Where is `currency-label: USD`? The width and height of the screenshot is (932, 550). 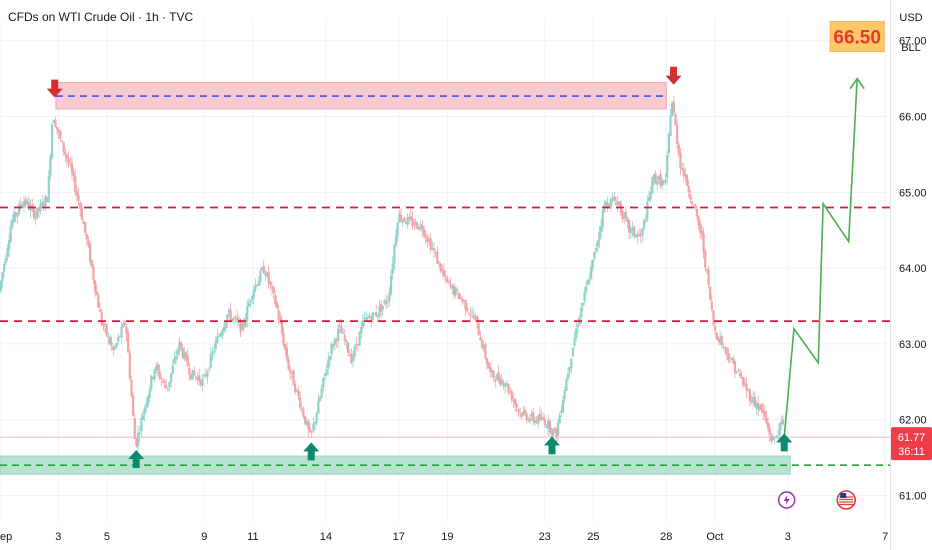
currency-label: USD is located at coordinates (911, 18).